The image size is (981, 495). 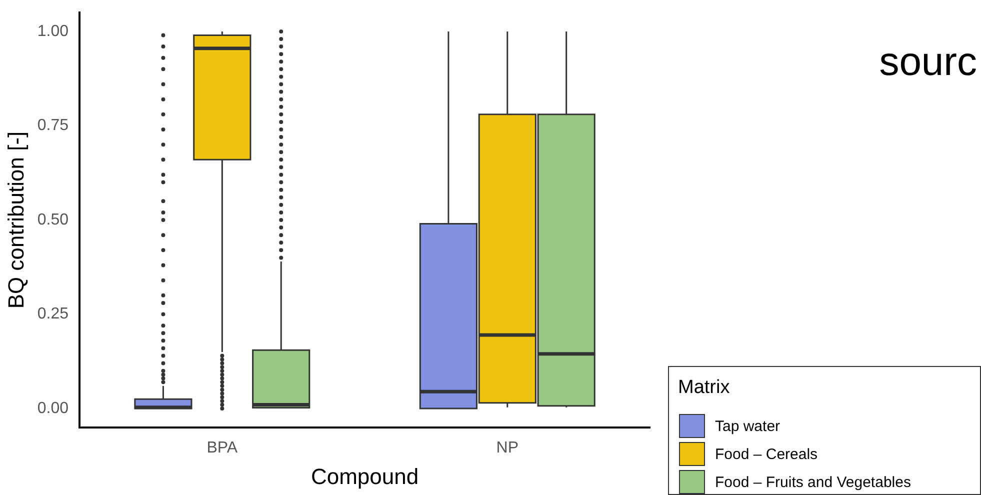 What do you see at coordinates (507, 447) in the screenshot?
I see `x-tick-label: NP` at bounding box center [507, 447].